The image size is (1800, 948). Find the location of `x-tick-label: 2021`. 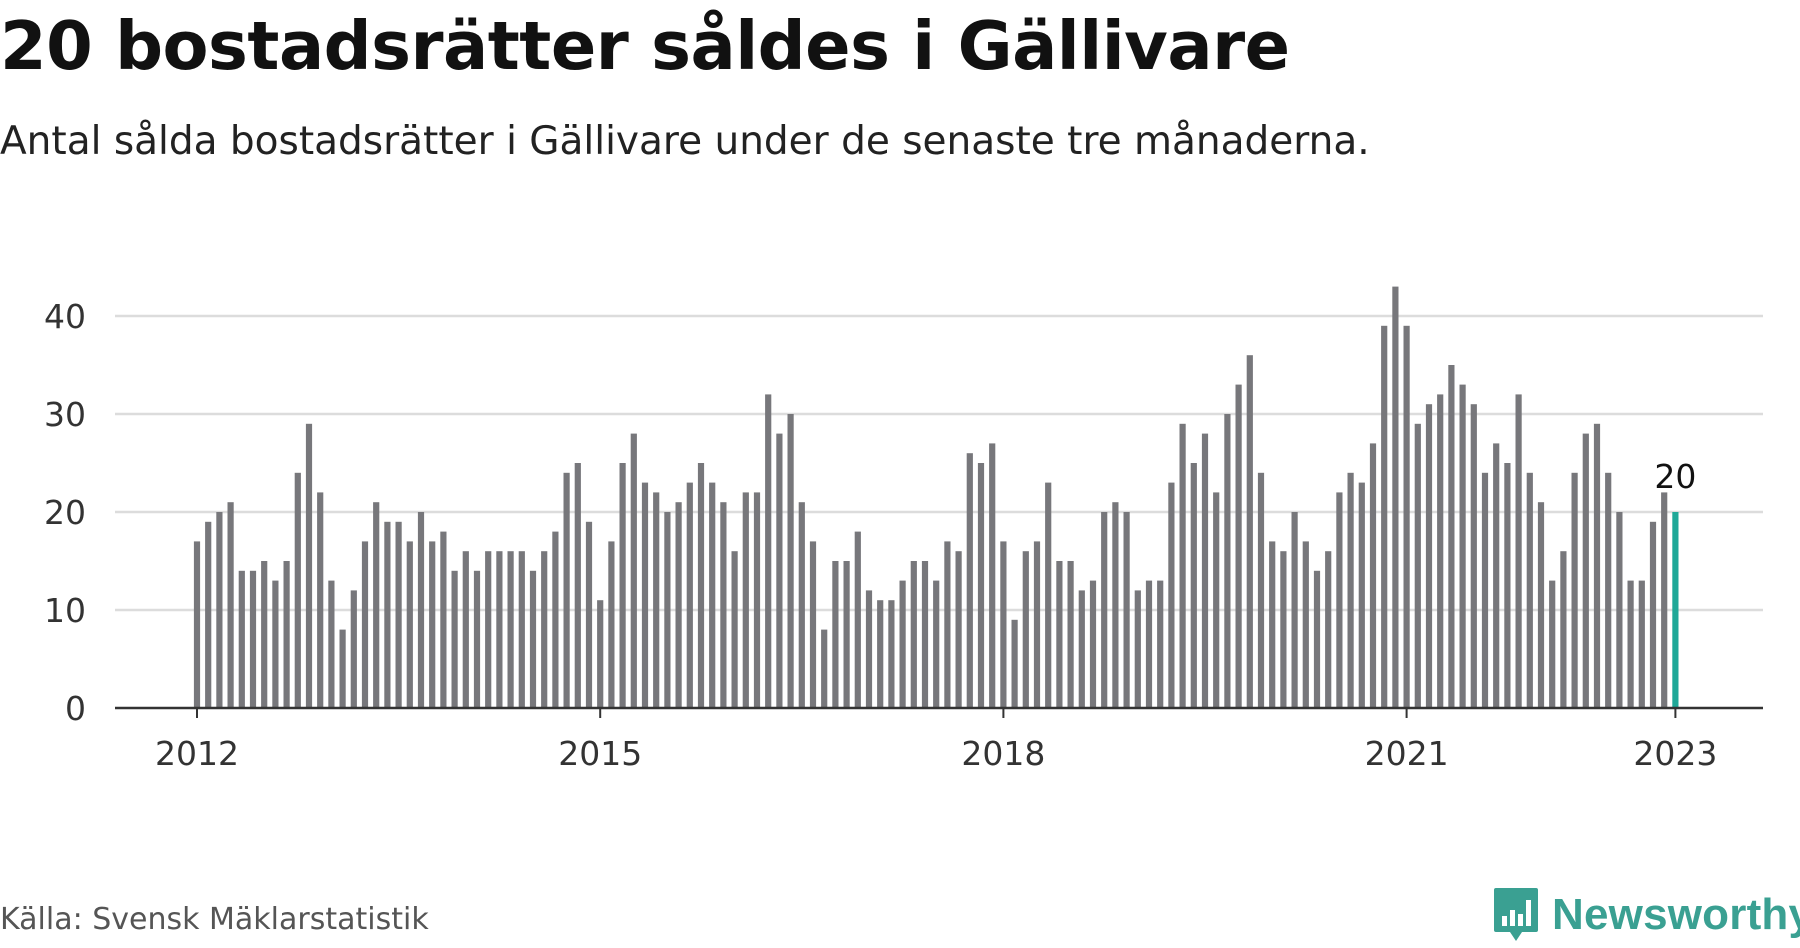

x-tick-label: 2021 is located at coordinates (1407, 753).